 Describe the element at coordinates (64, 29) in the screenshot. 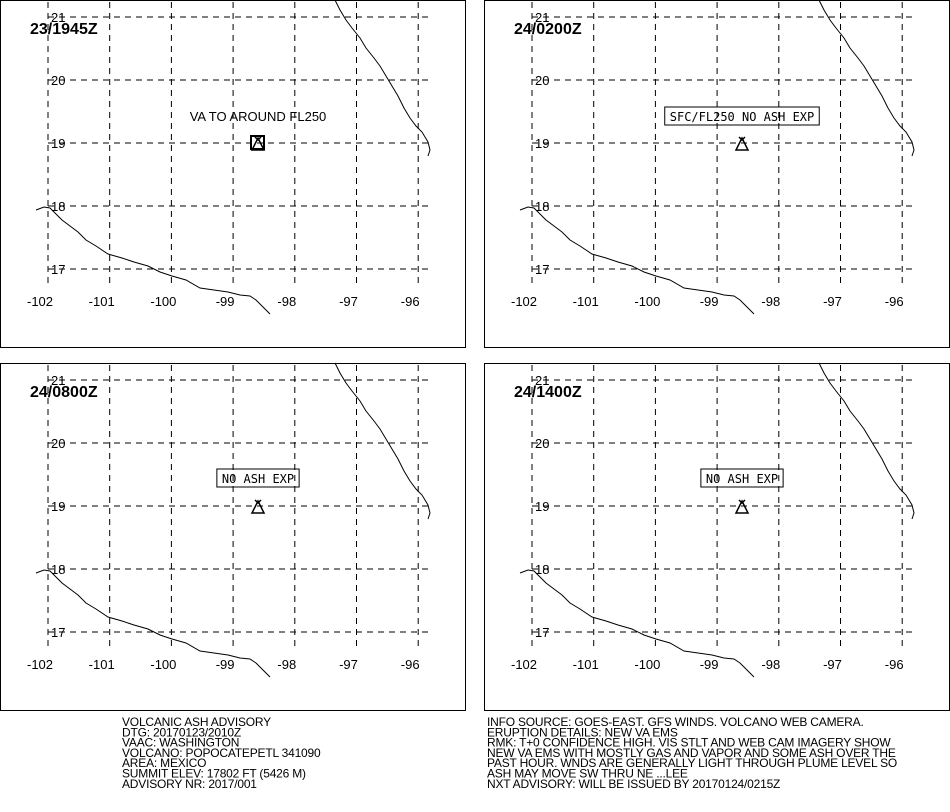

I see `valid-time: 23/1945Z` at that location.